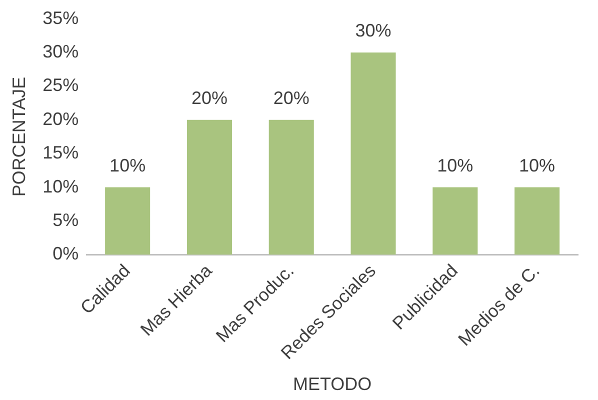 The height and width of the screenshot is (400, 598). Describe the element at coordinates (332, 384) in the screenshot. I see `x-axis-title: METODO` at that location.